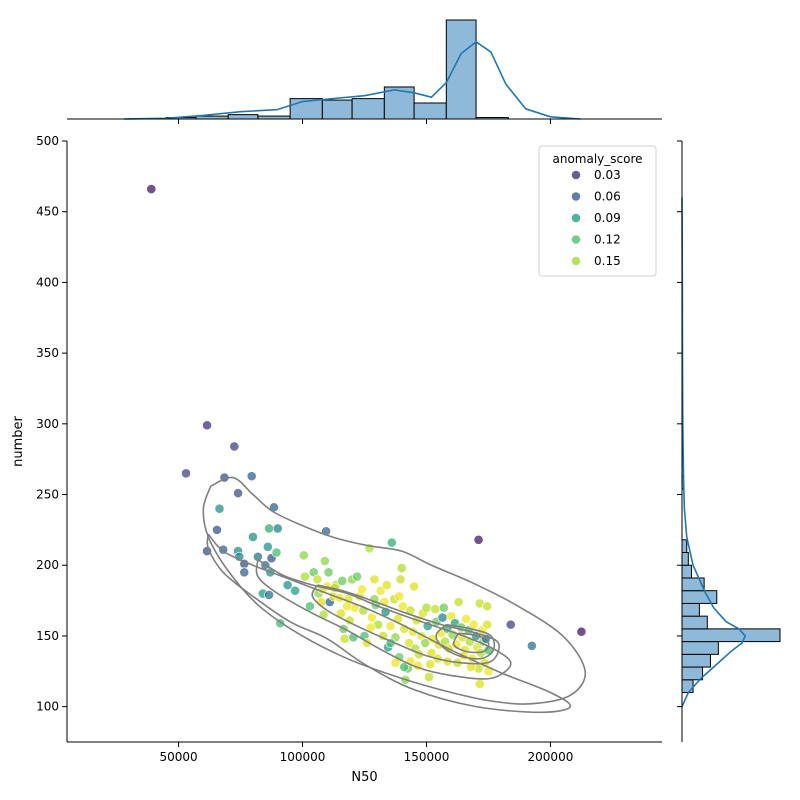 Image resolution: width=800 pixels, height=800 pixels. What do you see at coordinates (714, 452) in the screenshot?
I see `y-kde-curve` at bounding box center [714, 452].